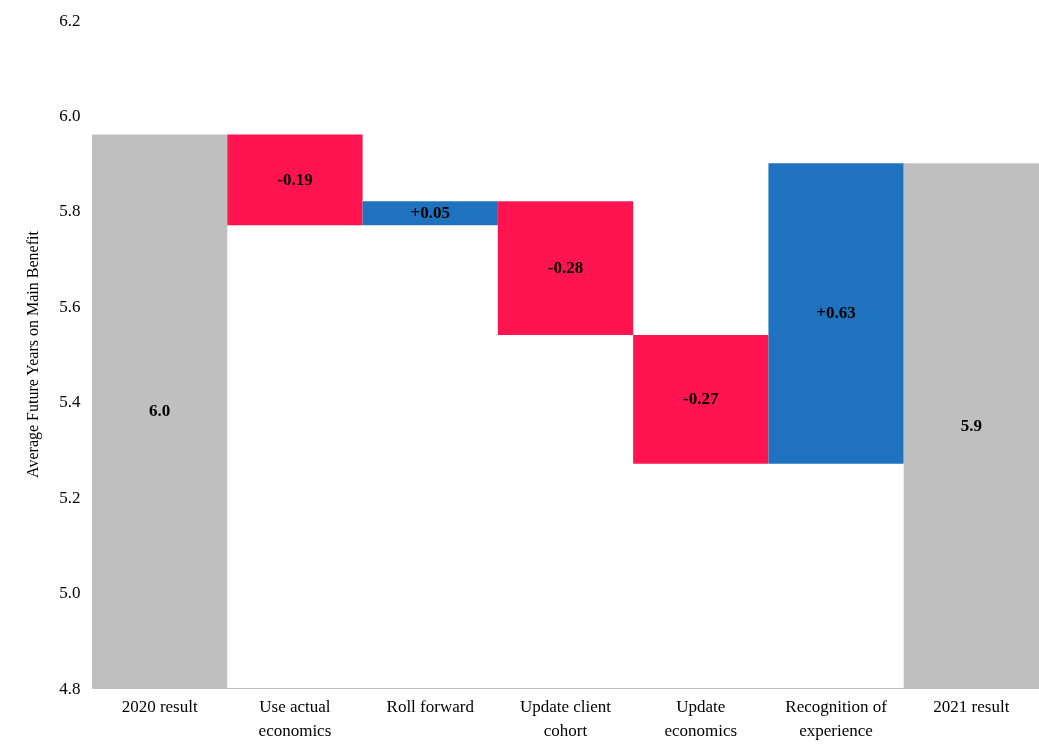  What do you see at coordinates (971, 706) in the screenshot?
I see `x-tick-label: 2021 result` at bounding box center [971, 706].